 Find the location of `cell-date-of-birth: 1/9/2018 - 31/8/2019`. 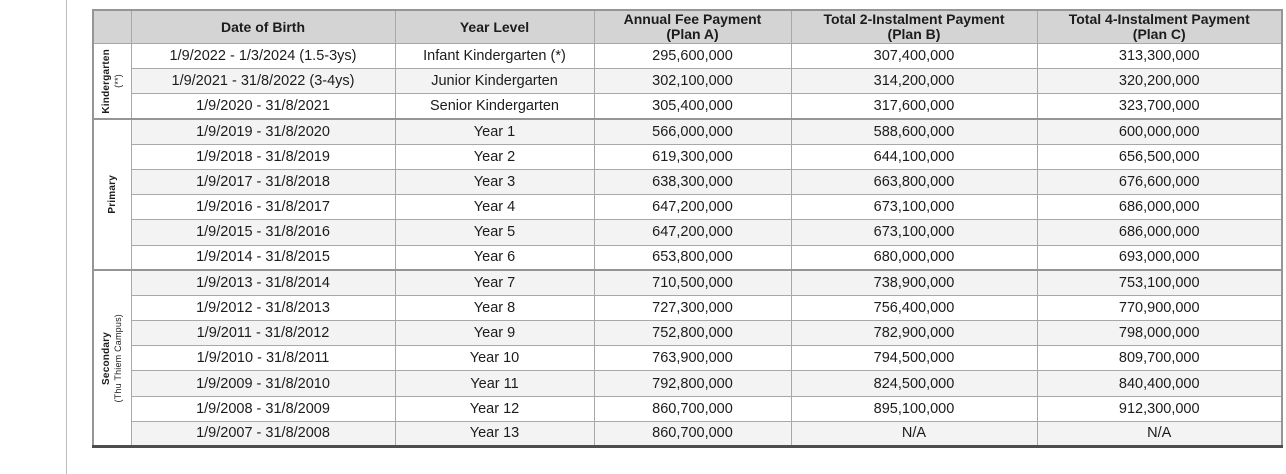

cell-date-of-birth: 1/9/2018 - 31/8/2019 is located at coordinates (263, 156).